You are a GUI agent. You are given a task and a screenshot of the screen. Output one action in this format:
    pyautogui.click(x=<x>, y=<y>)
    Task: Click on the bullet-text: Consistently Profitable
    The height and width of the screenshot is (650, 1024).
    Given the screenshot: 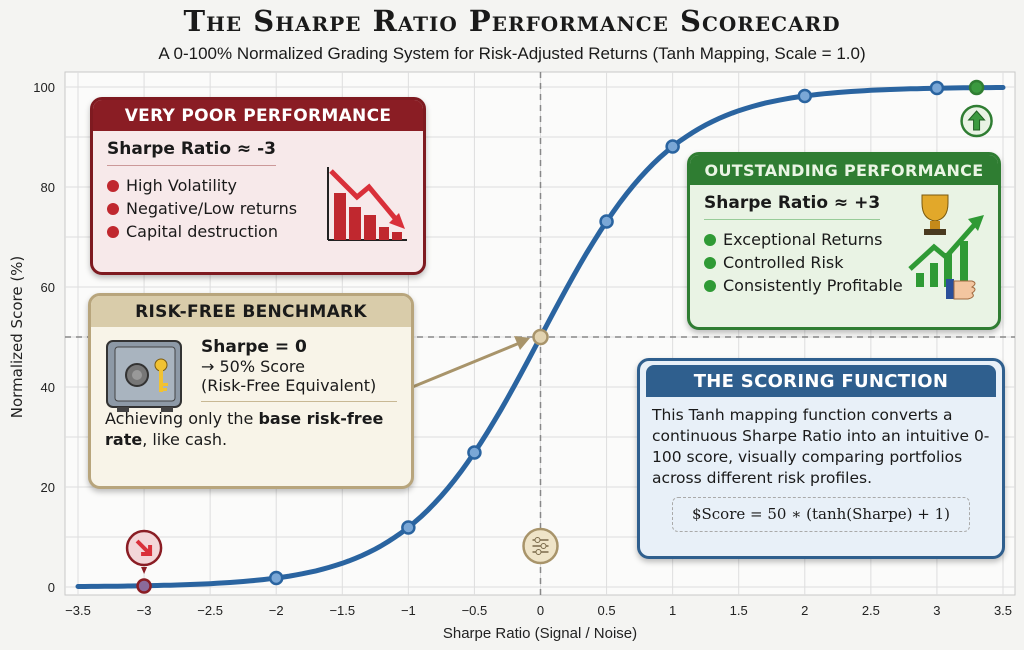 What is the action you would take?
    pyautogui.click(x=813, y=285)
    